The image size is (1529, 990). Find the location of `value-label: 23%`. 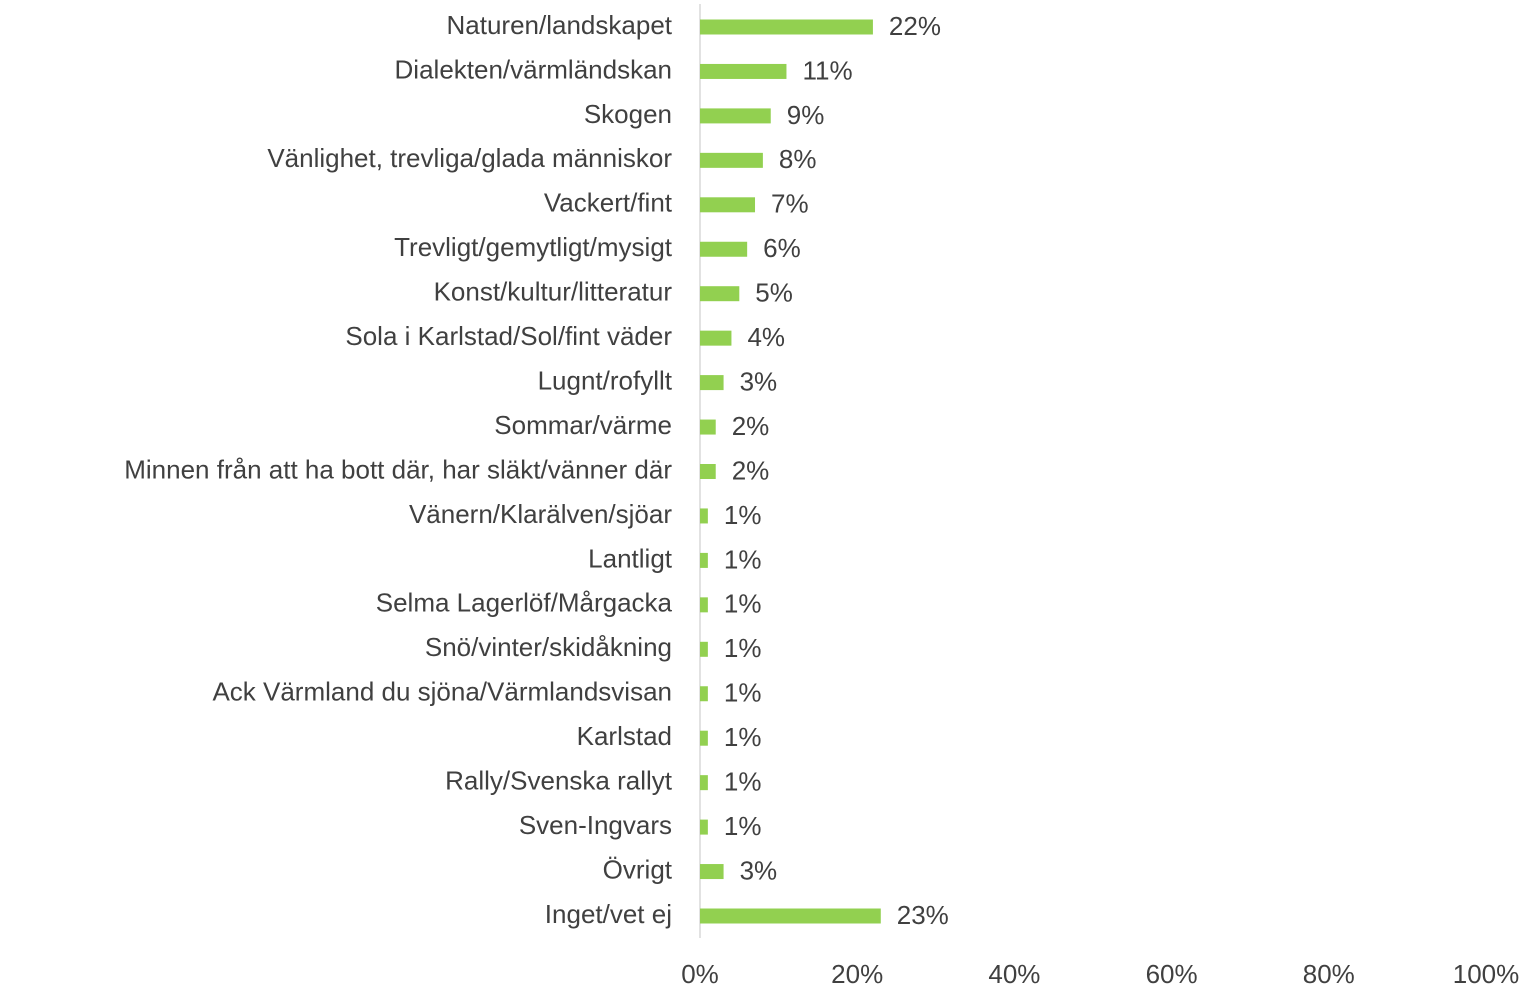

value-label: 23% is located at coordinates (923, 915).